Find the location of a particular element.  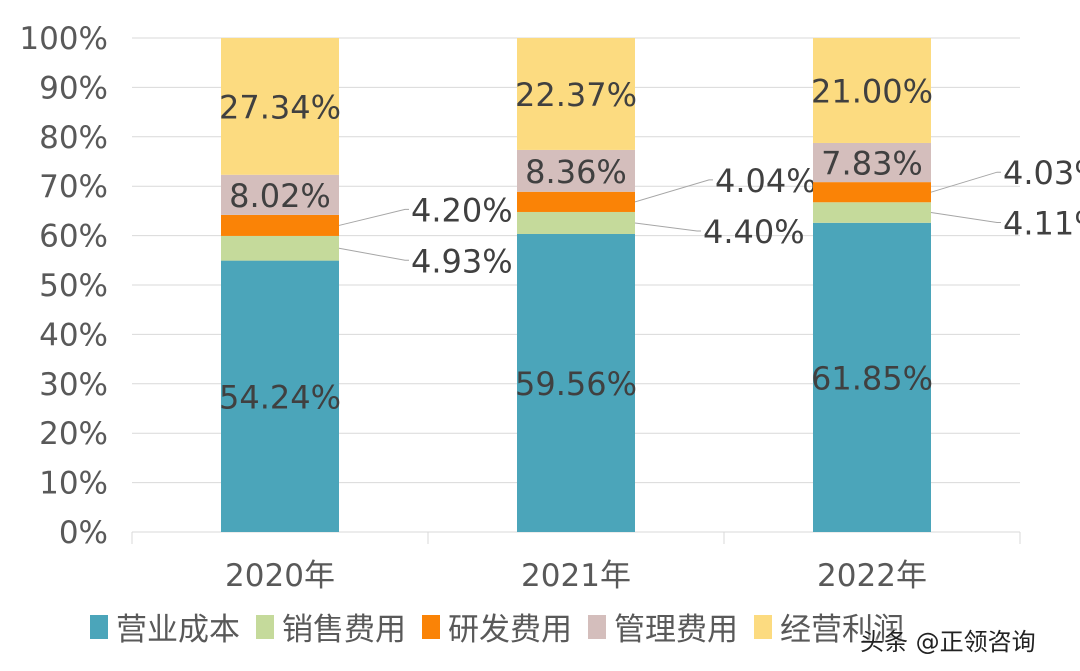

y-tick-label: 70% is located at coordinates (73, 187).